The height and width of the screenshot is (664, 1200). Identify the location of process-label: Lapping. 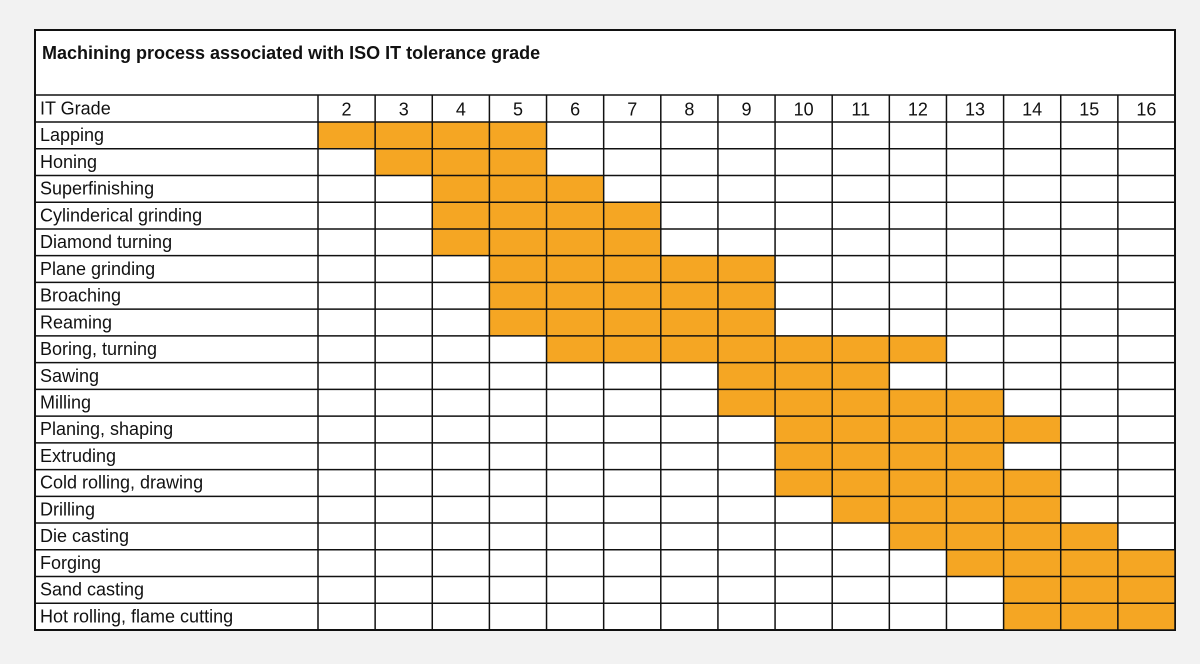
(72, 135).